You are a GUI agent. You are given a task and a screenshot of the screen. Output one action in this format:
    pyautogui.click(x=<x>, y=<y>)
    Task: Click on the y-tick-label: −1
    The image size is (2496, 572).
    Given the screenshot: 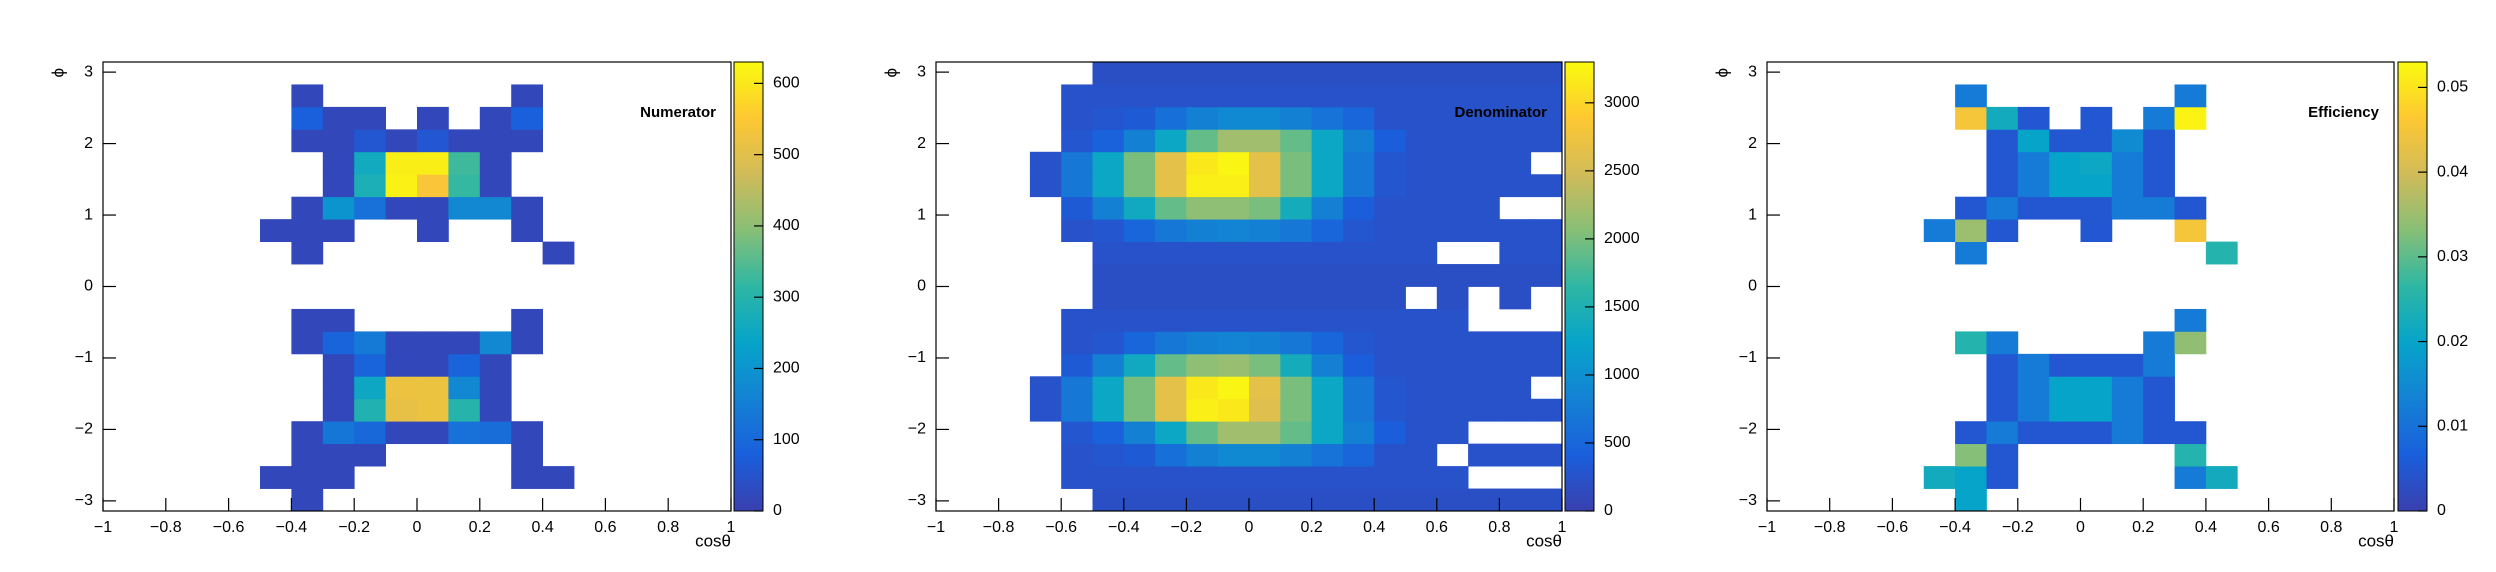 What is the action you would take?
    pyautogui.click(x=917, y=357)
    